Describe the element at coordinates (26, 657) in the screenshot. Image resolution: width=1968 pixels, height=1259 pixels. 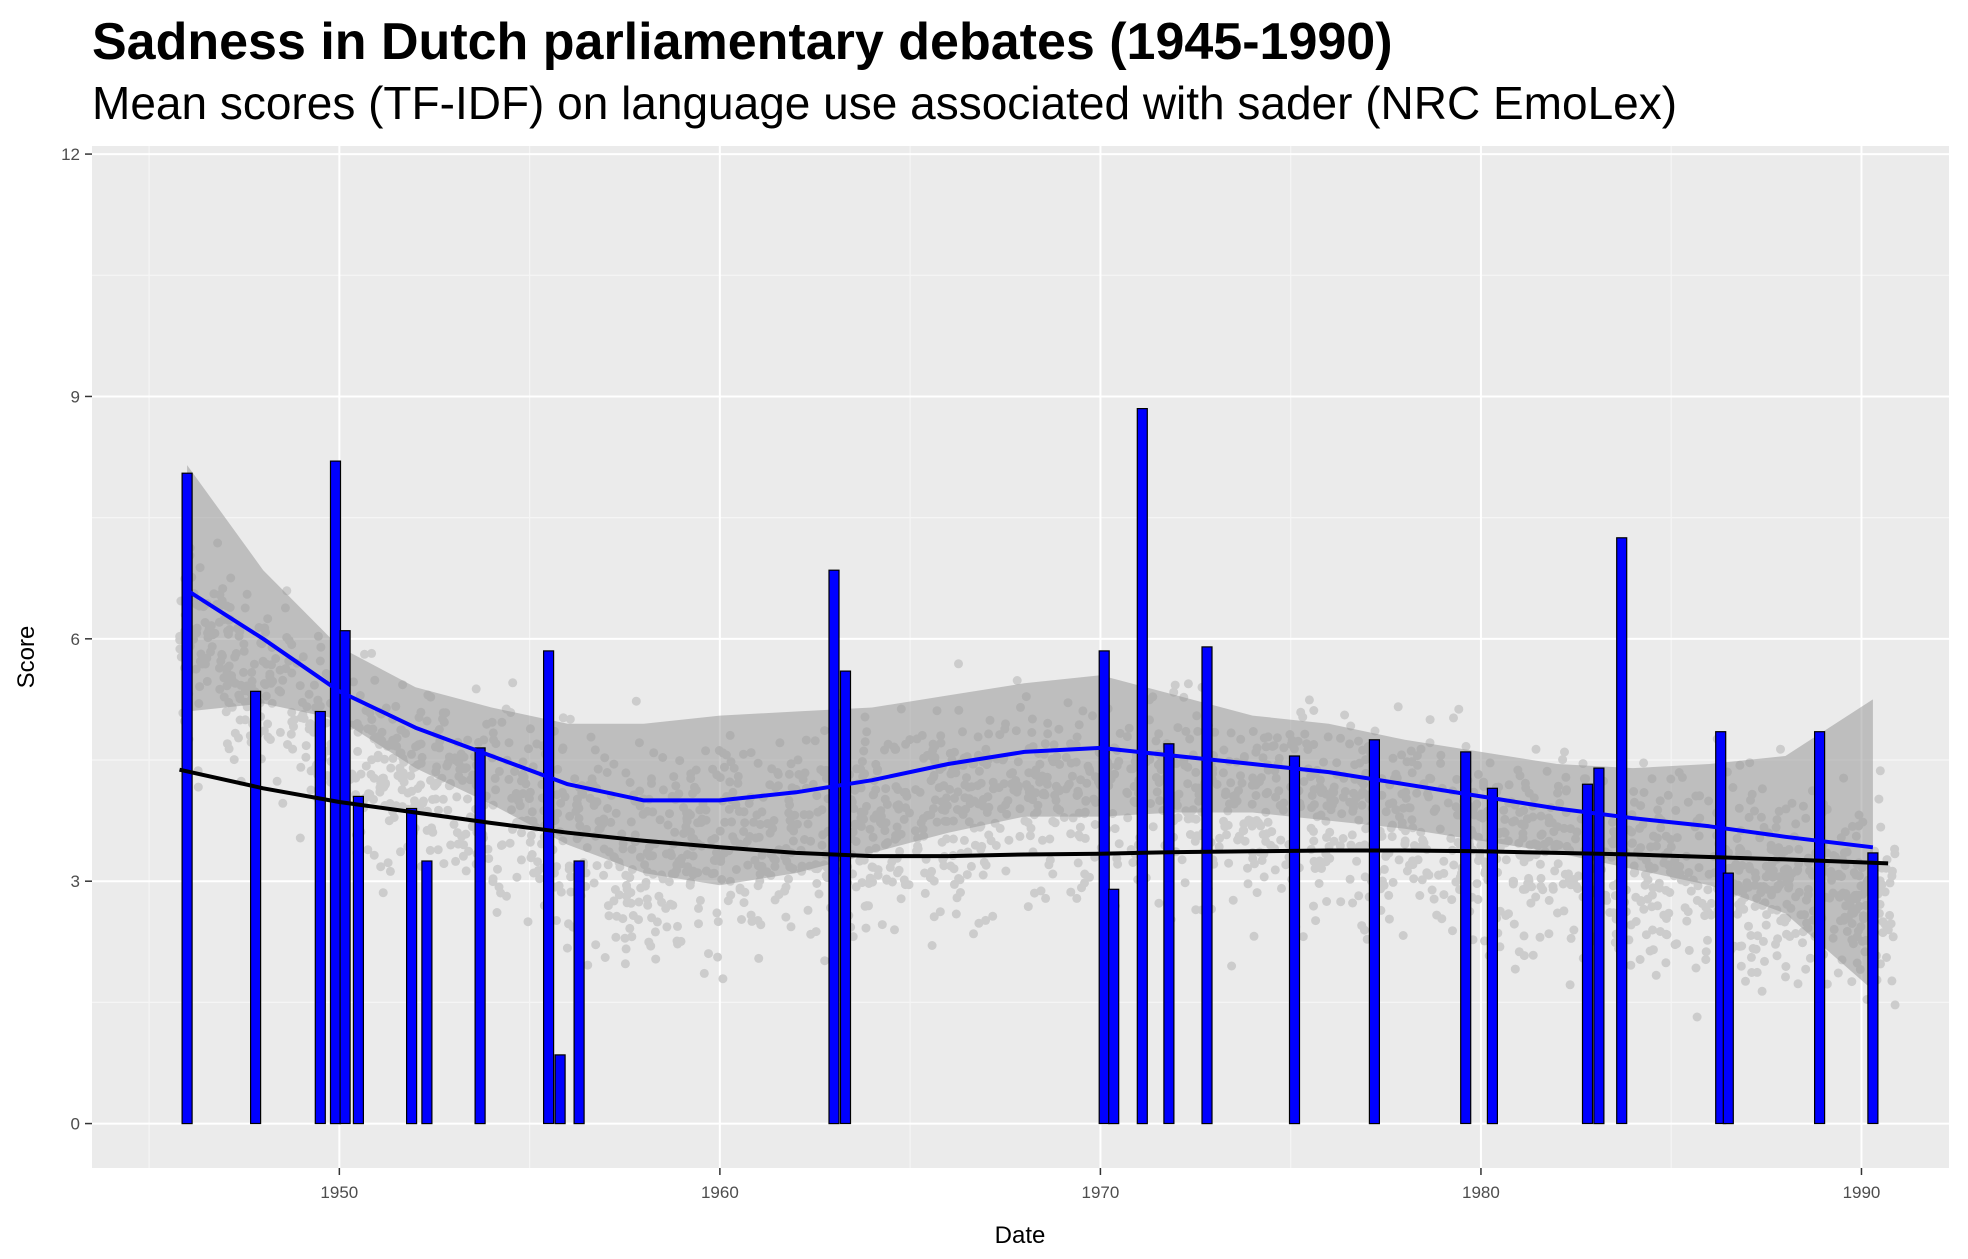
I see `y-axis-title: Score` at that location.